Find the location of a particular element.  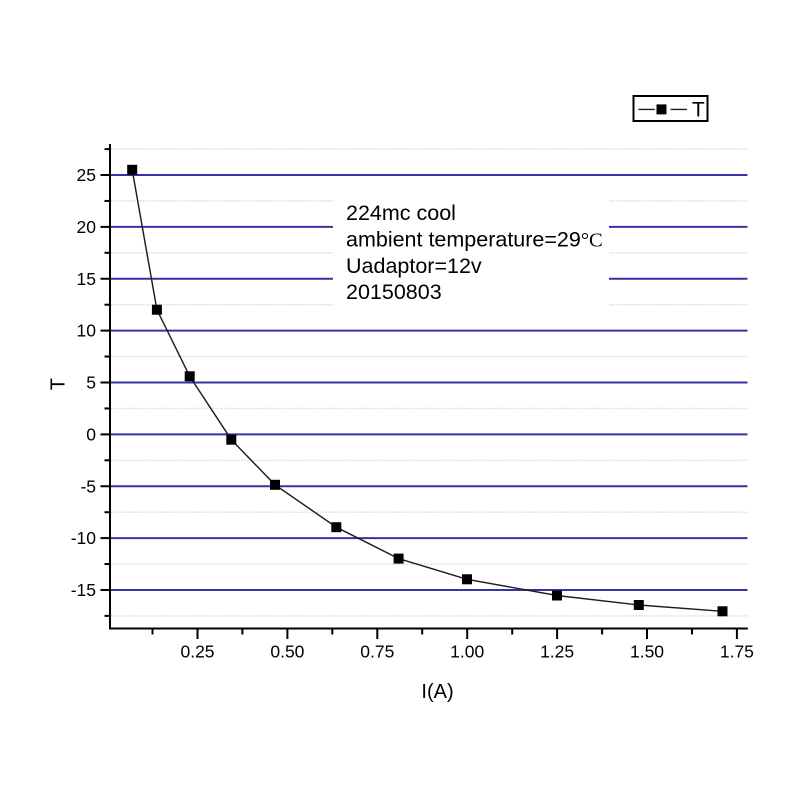

svg-text: ambient temperature=29°C is located at coordinates (474, 239).